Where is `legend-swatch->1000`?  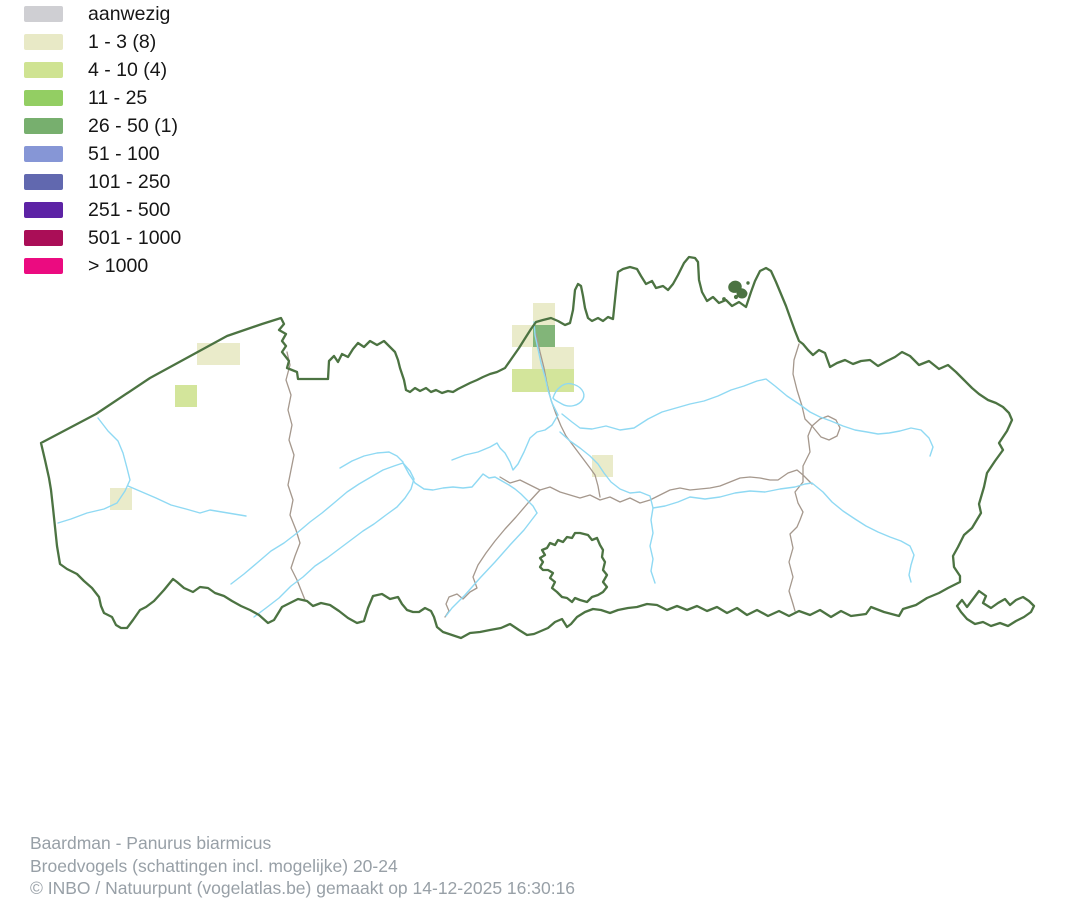
legend-swatch->1000 is located at coordinates (43, 266).